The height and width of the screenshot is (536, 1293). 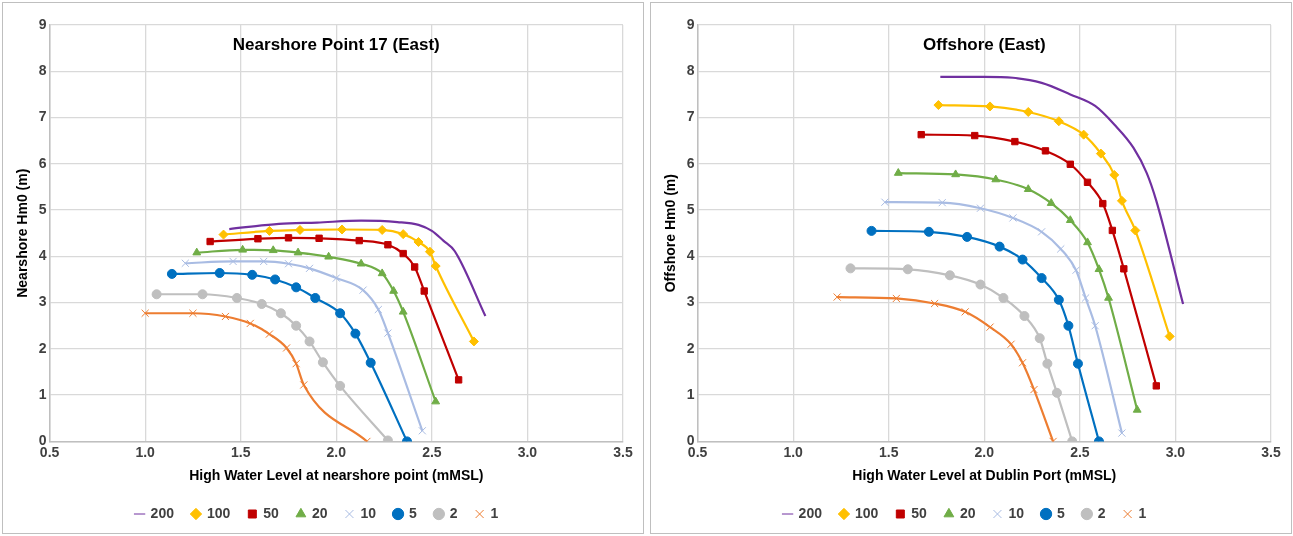 I want to click on legend-label: 2, so click(x=1101, y=512).